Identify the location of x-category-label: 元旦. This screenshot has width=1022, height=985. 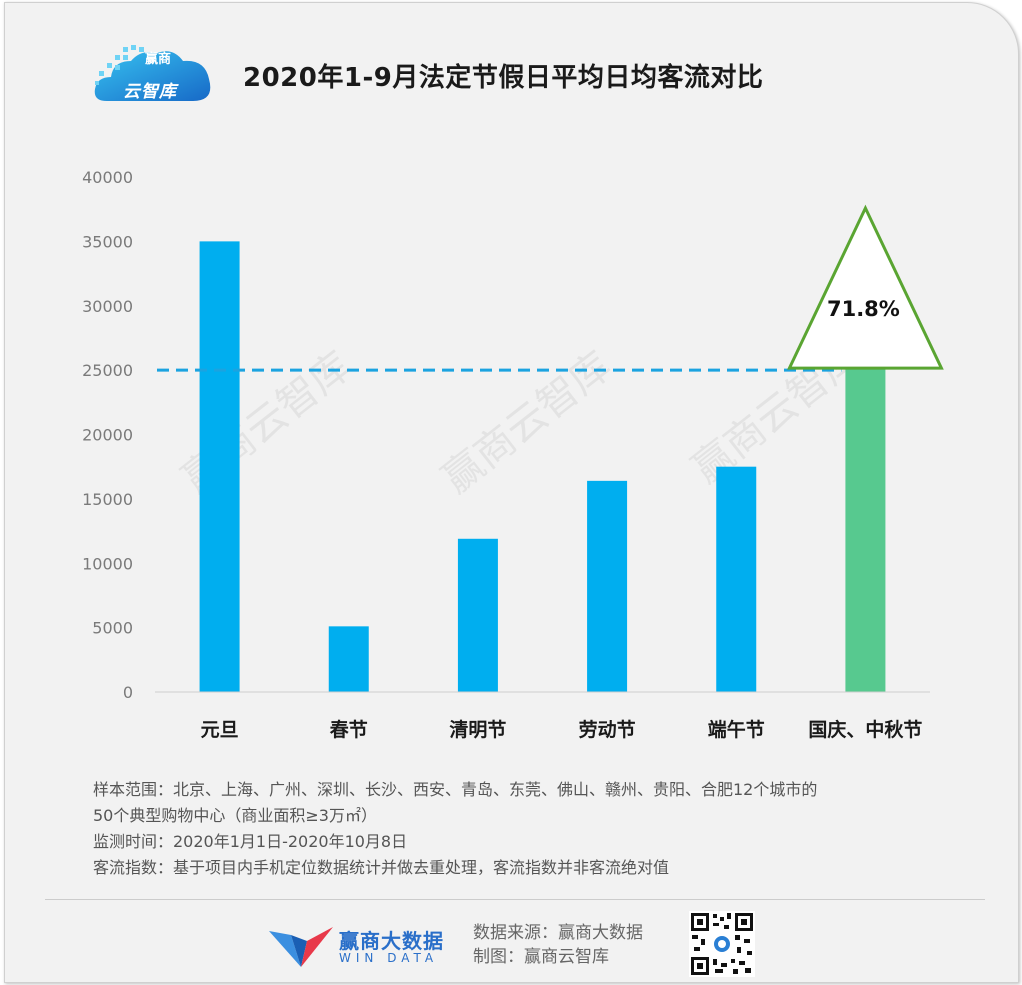
(220, 730).